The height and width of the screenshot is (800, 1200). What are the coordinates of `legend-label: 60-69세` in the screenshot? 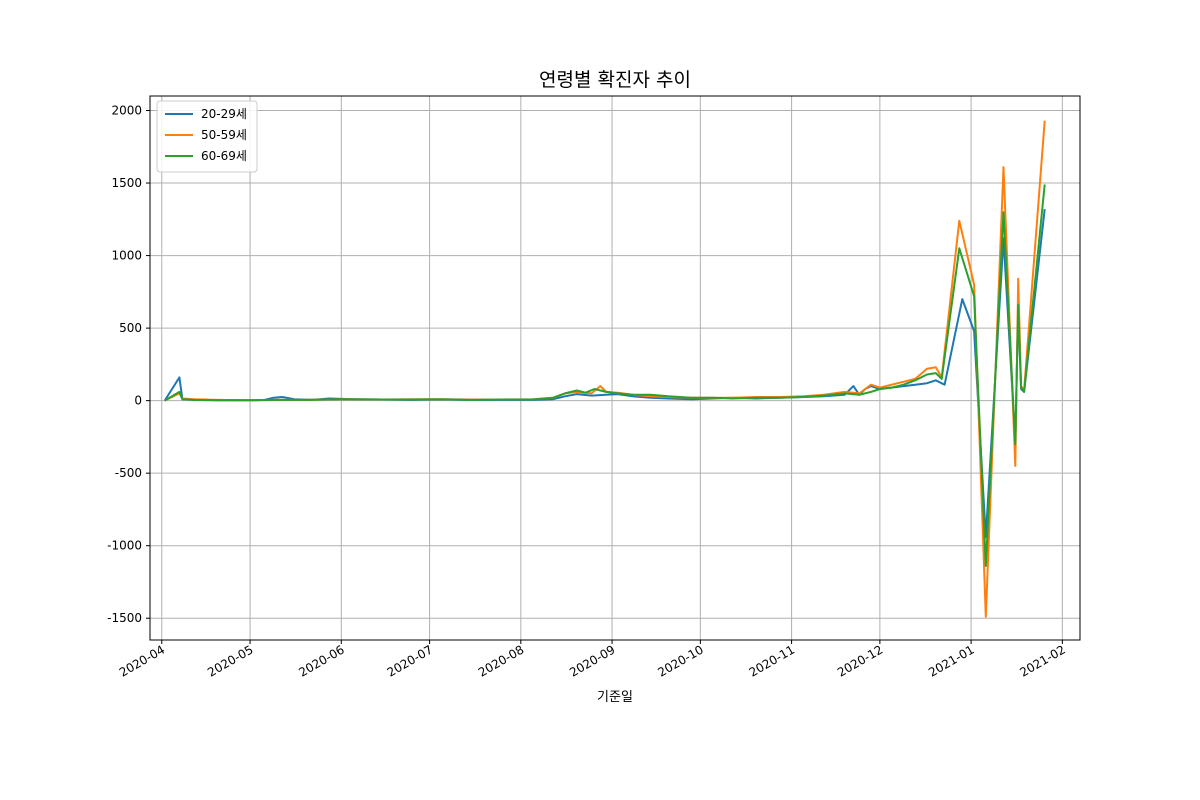 It's located at (224, 156).